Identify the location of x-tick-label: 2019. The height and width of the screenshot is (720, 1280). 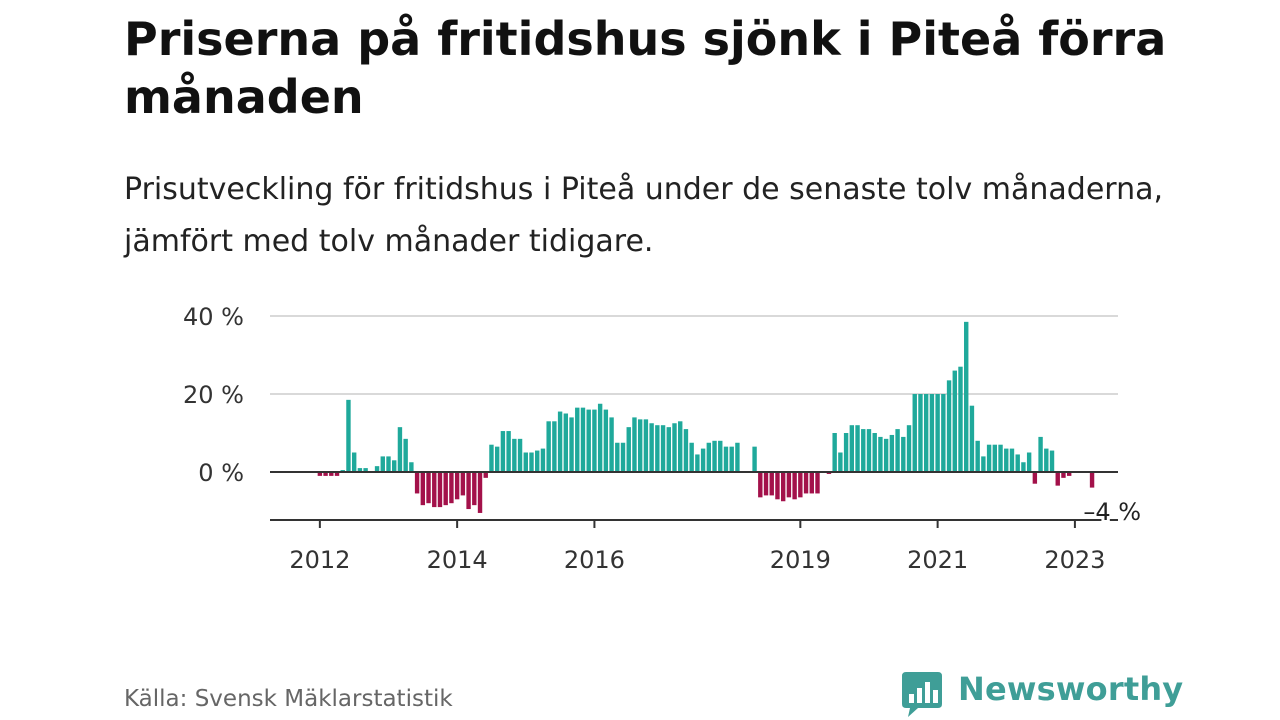
(800, 560).